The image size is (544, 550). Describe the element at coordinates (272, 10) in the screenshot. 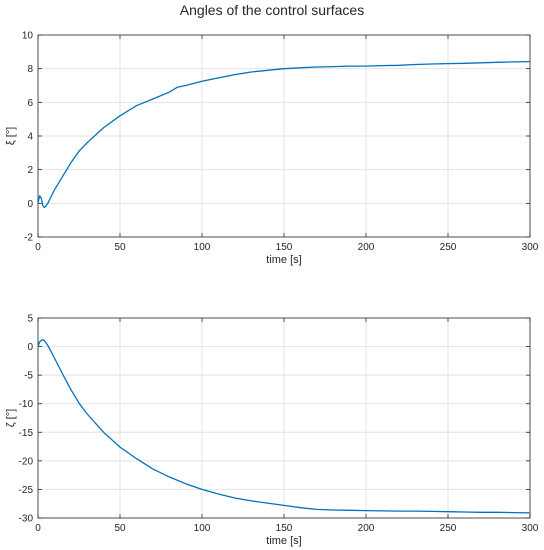

I see `figure-title: Angles of the control surfaces` at that location.